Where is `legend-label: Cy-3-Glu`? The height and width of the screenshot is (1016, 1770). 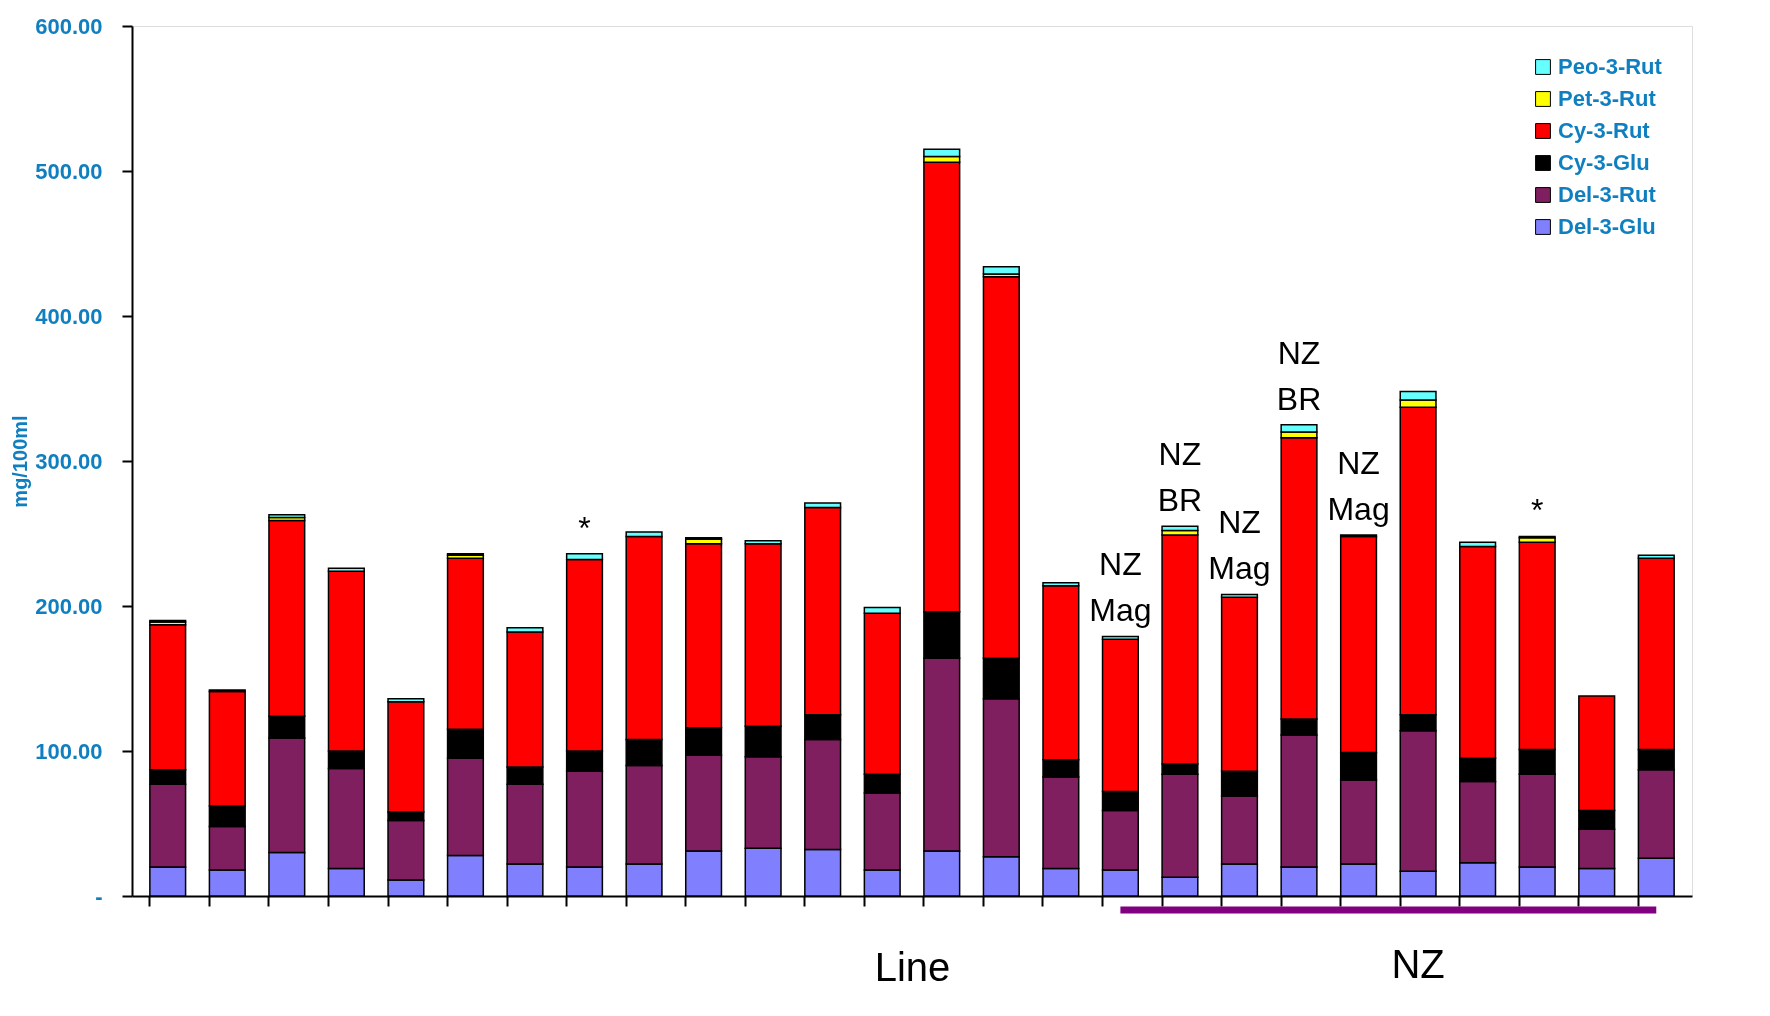
legend-label: Cy-3-Glu is located at coordinates (1604, 162).